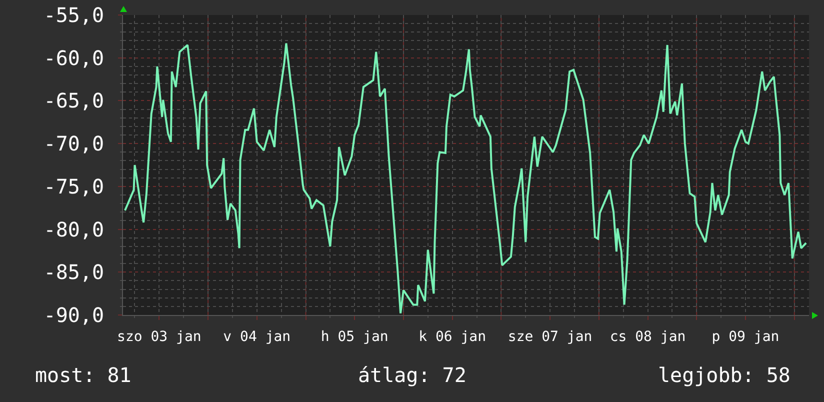 The height and width of the screenshot is (402, 824). I want to click on text: legjobb: 58, so click(724, 375).